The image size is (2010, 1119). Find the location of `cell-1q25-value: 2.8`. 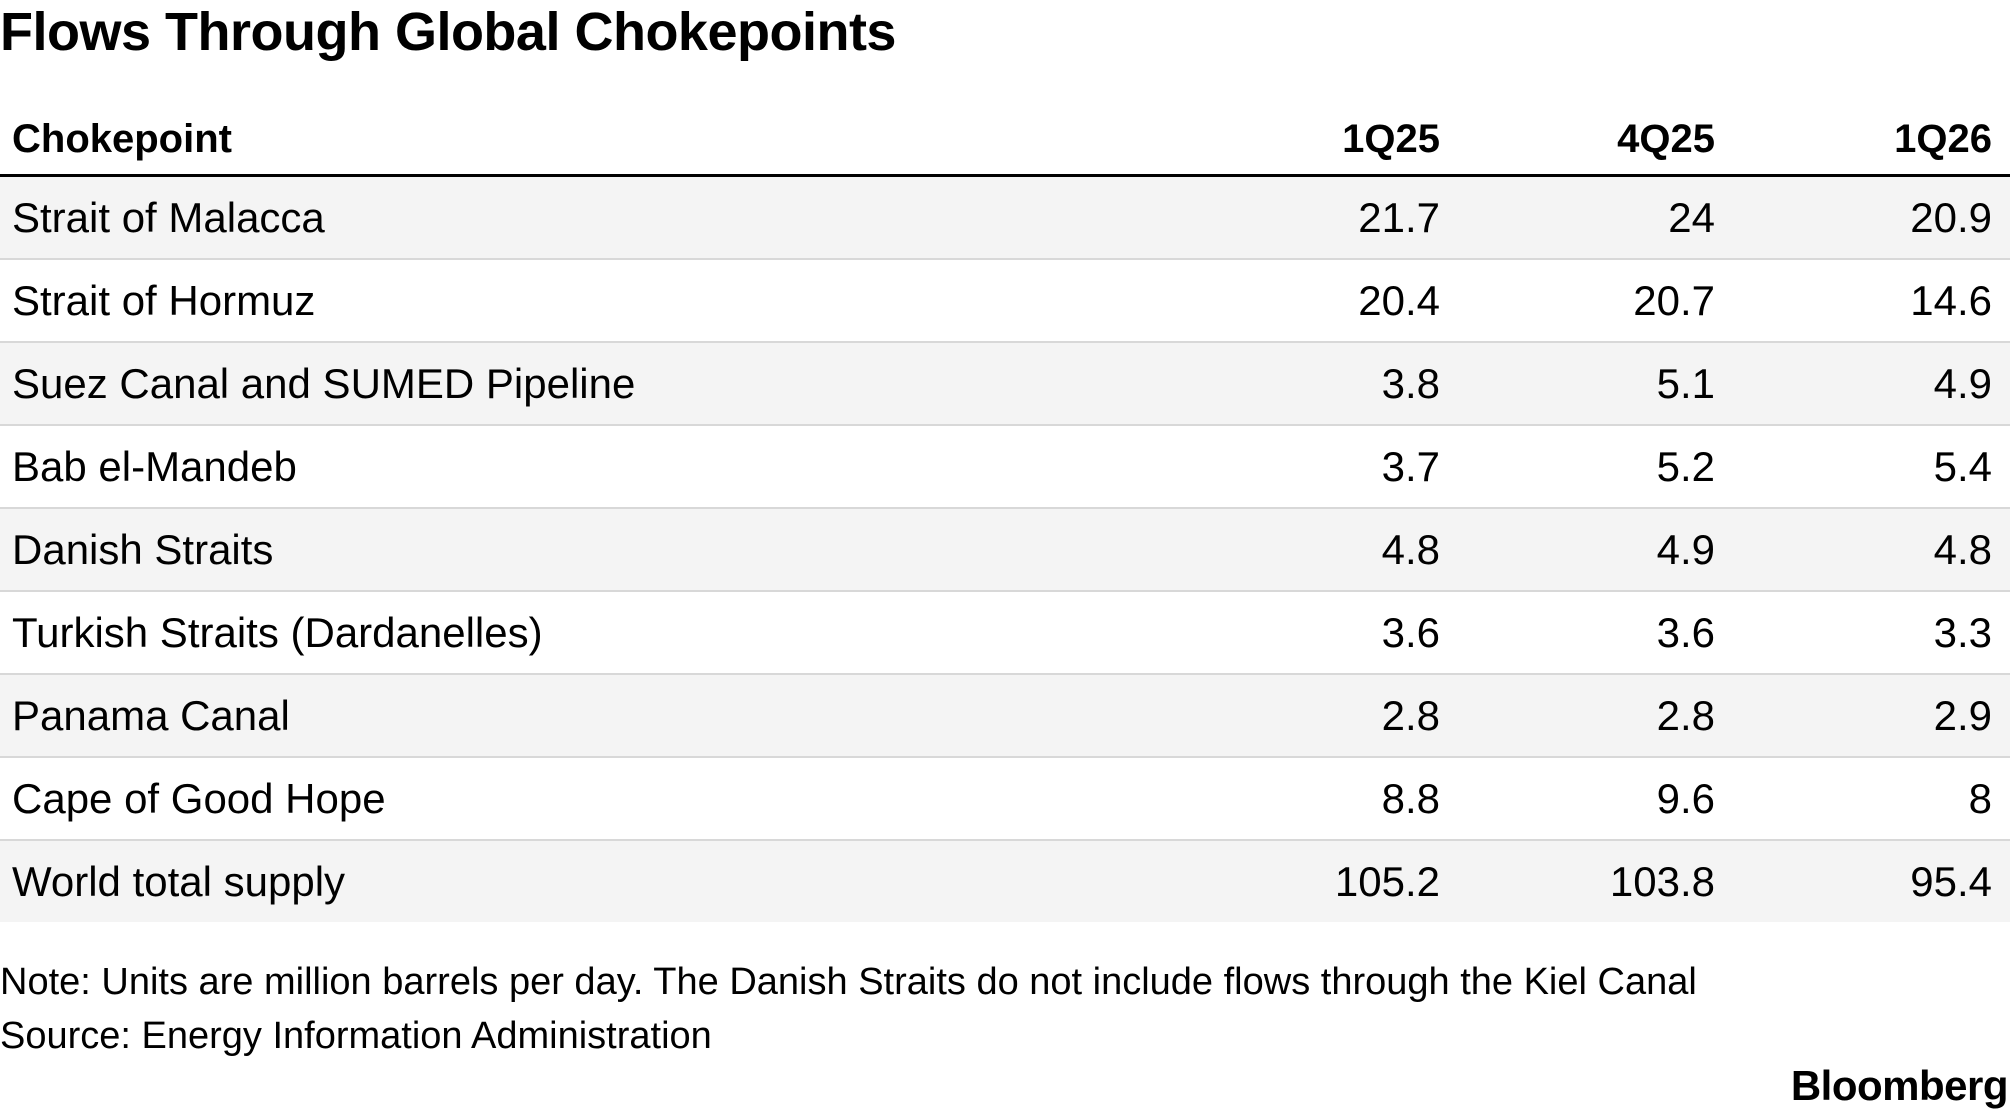

cell-1q25-value: 2.8 is located at coordinates (1329, 716).